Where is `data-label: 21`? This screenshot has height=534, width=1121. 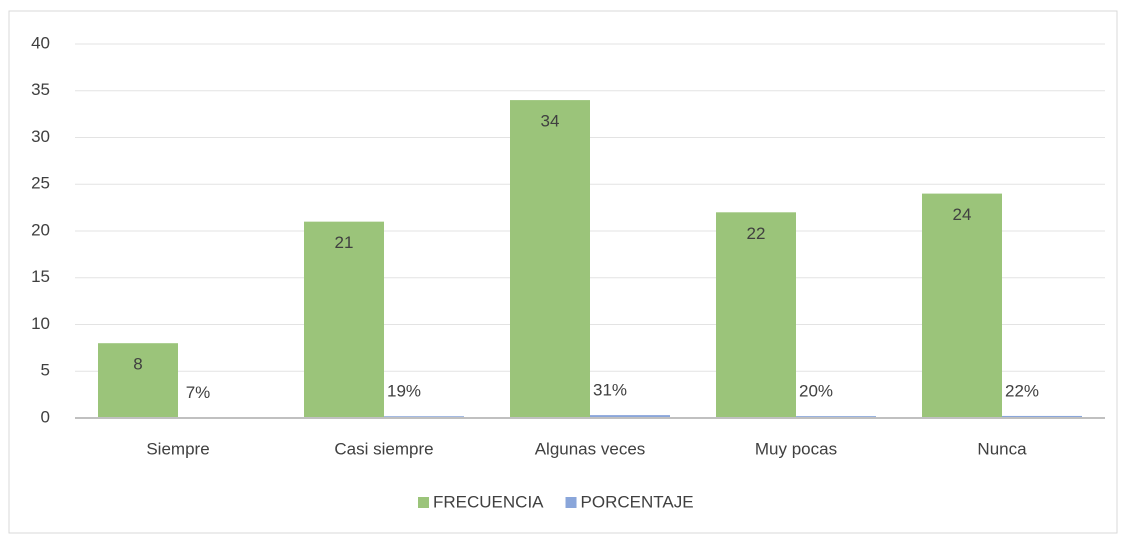
data-label: 21 is located at coordinates (344, 242).